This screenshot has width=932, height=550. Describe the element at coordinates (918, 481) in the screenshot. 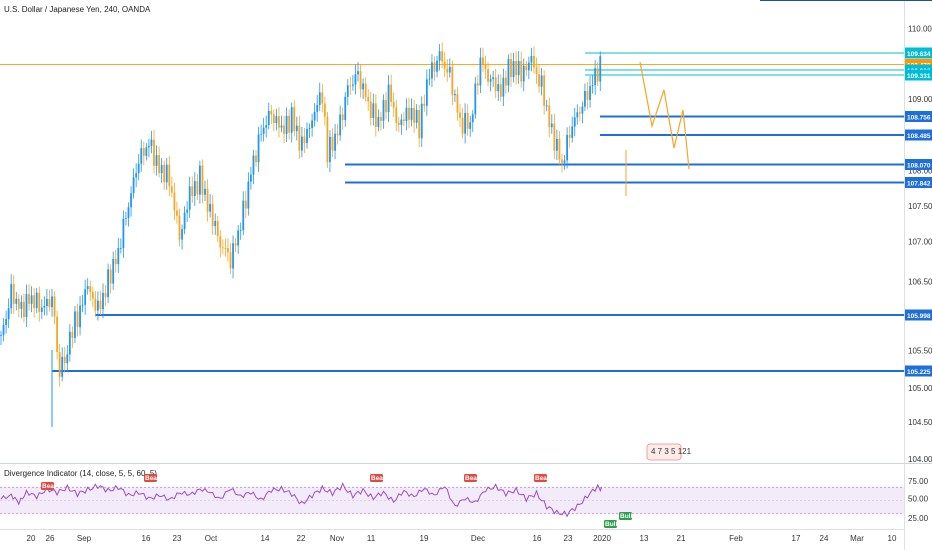

I see `indicator-tick-label: 75.00` at that location.